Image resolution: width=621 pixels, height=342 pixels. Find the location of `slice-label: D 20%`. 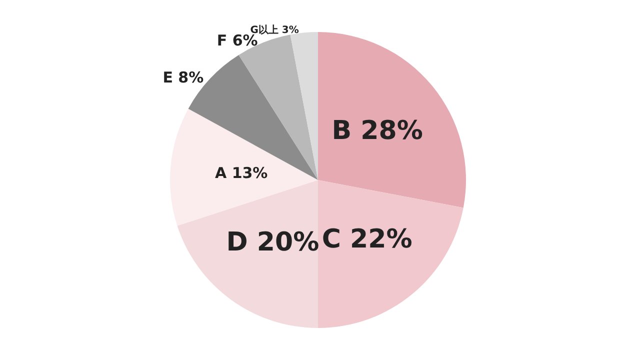

slice-label: D 20% is located at coordinates (273, 242).